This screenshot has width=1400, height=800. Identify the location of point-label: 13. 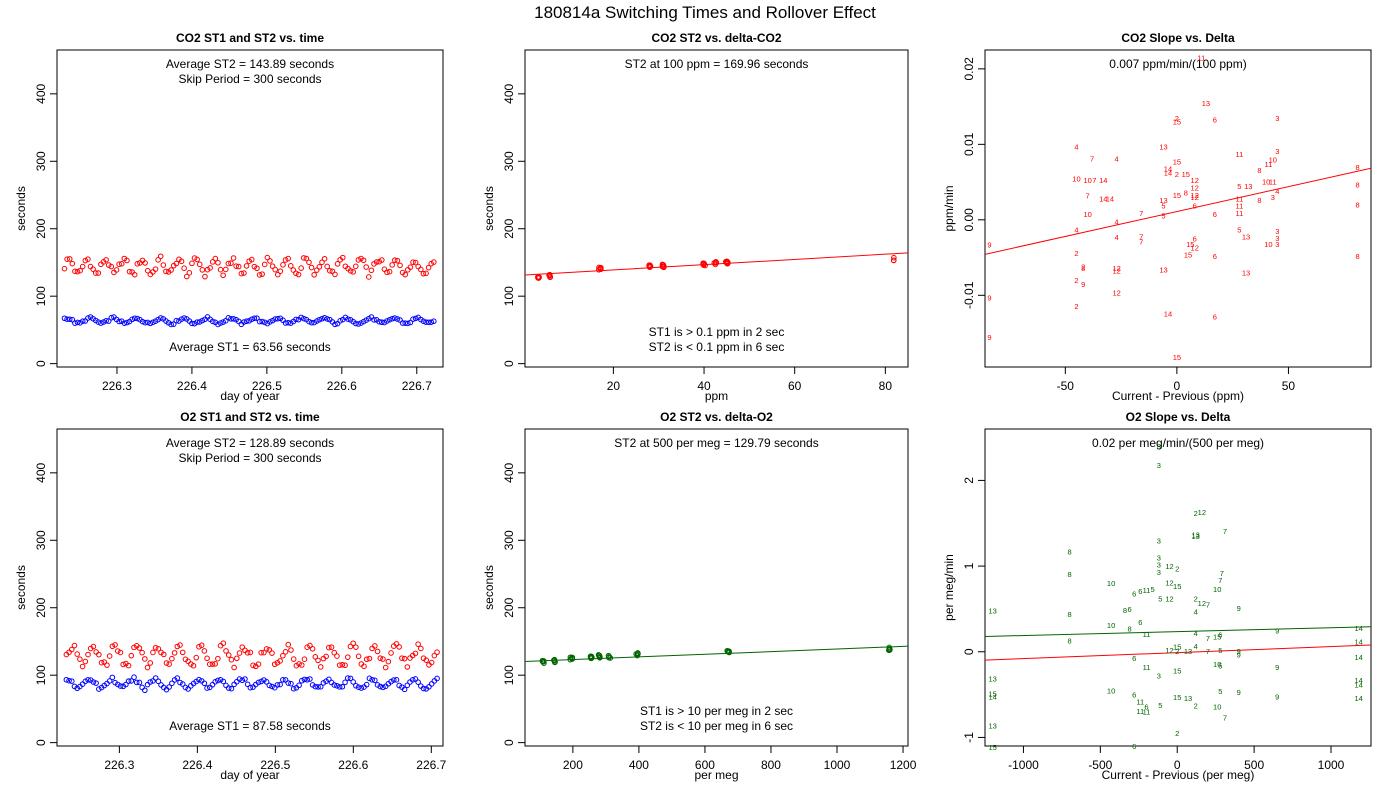
(1206, 103).